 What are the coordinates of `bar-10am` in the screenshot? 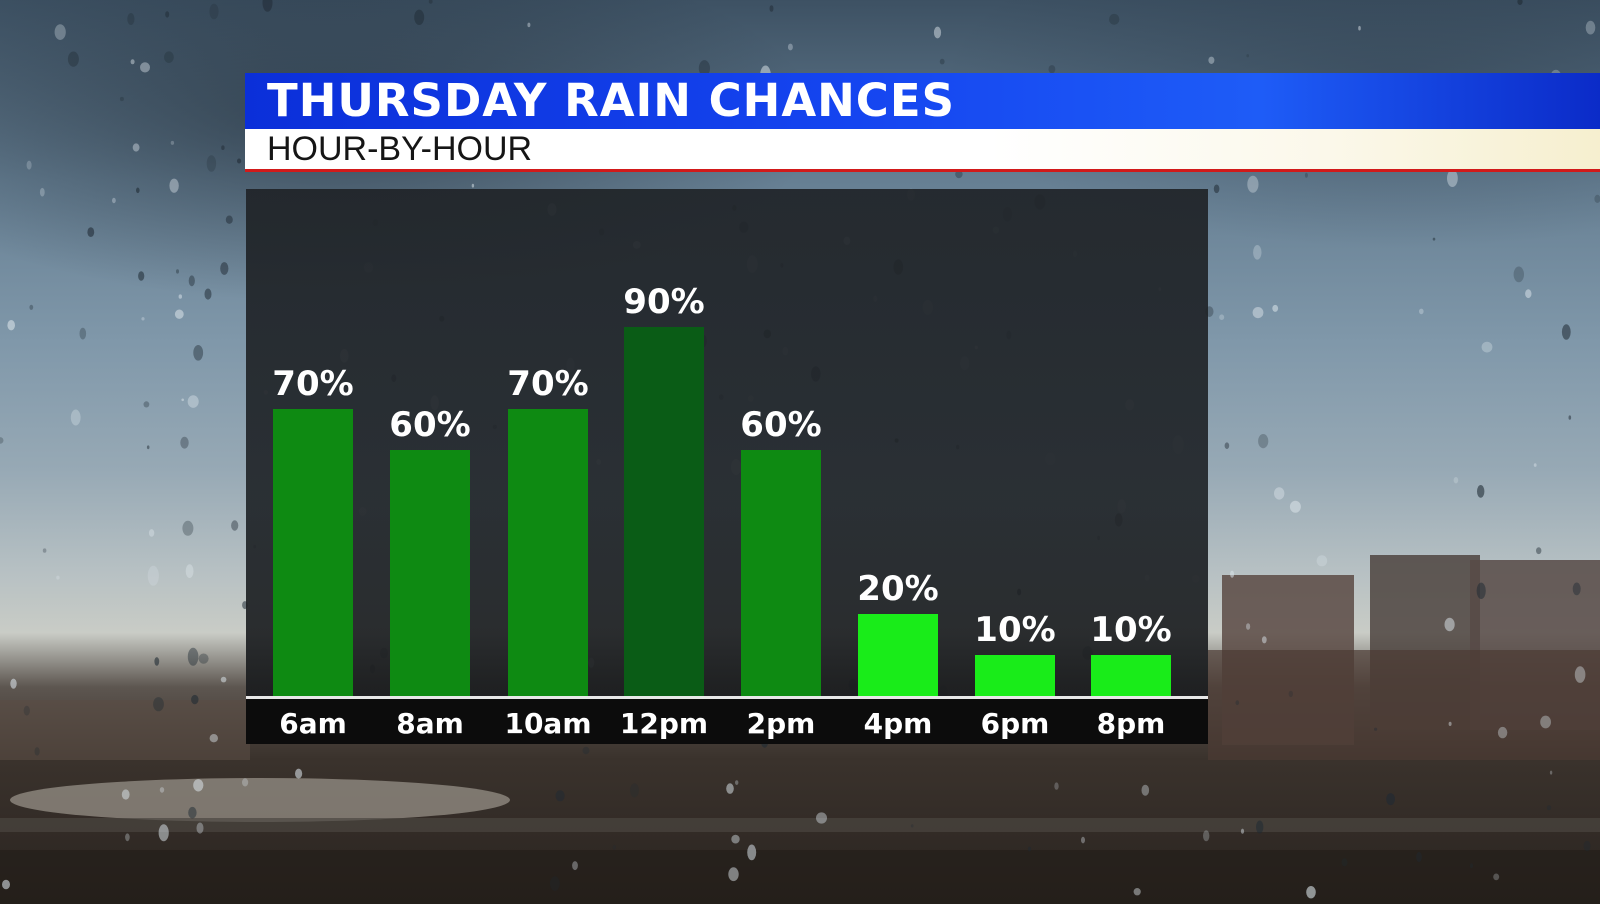 It's located at (548, 552).